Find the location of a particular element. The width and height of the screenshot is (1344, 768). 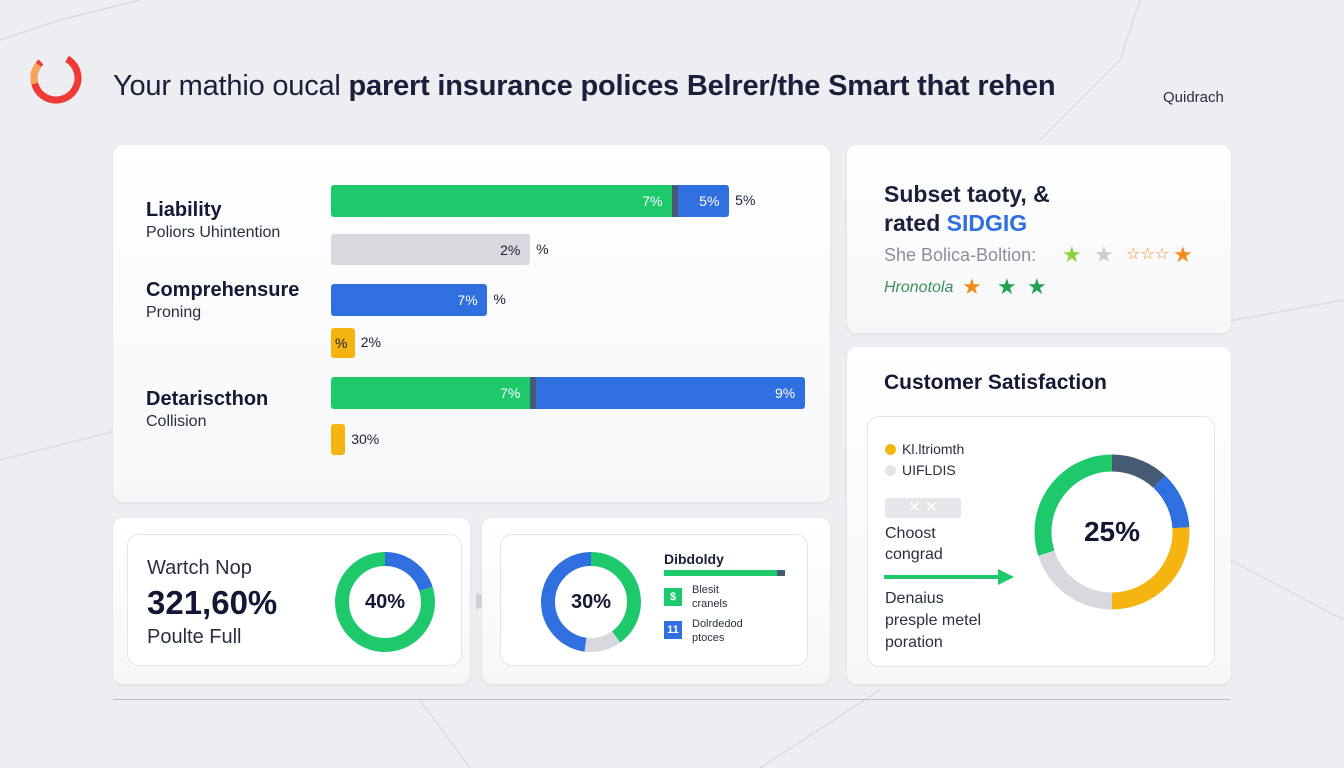

bar-tail-label: 30% is located at coordinates (365, 438).